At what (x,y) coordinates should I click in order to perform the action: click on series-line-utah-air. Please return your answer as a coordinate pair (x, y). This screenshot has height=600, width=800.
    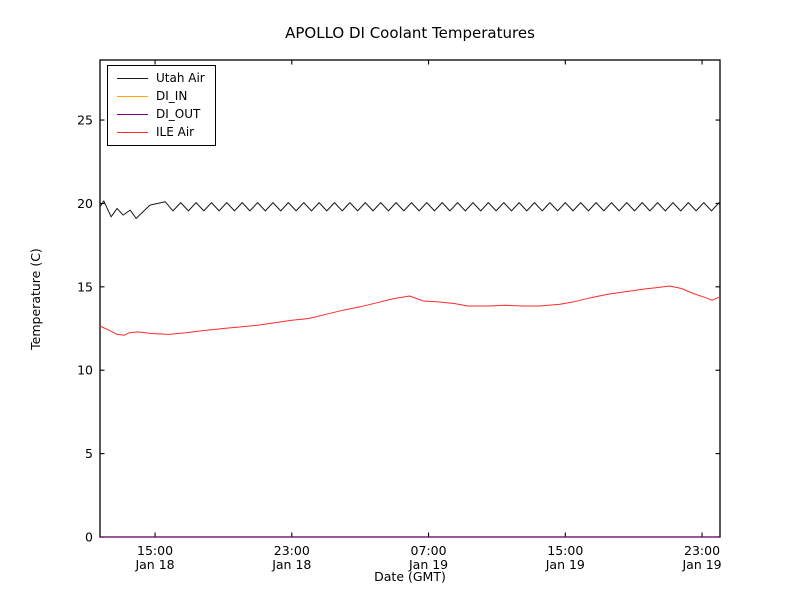
    Looking at the image, I should click on (410, 209).